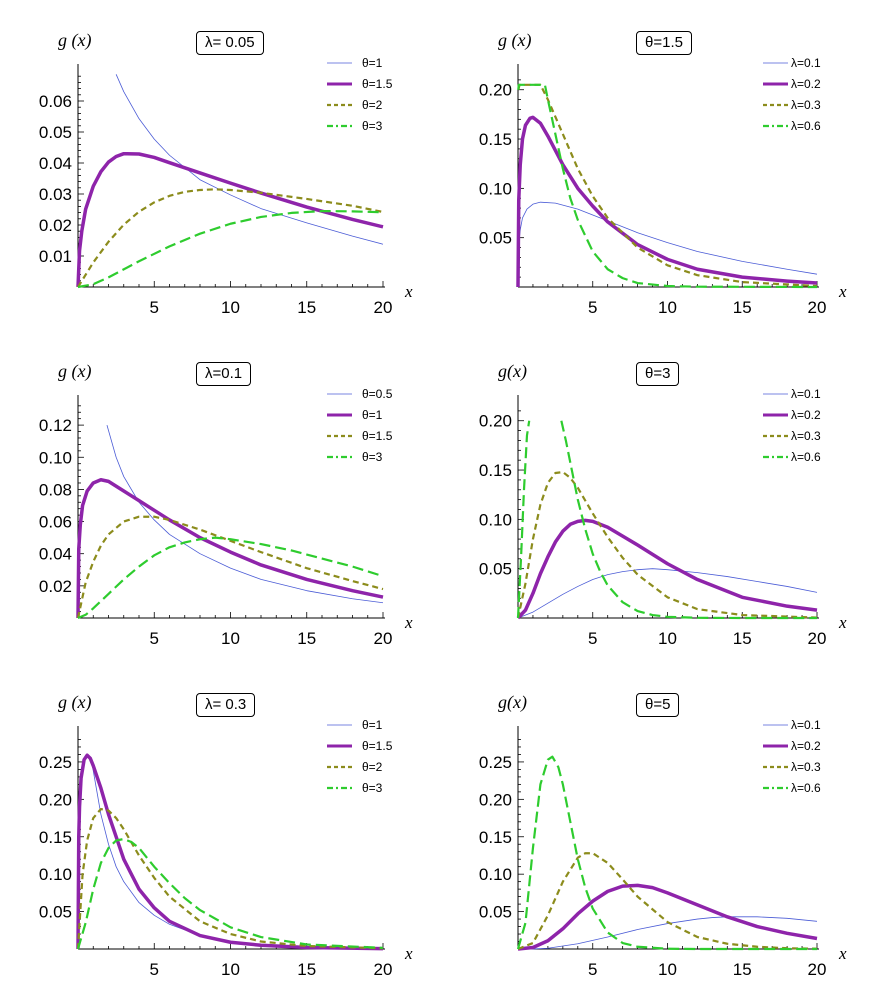 The height and width of the screenshot is (994, 872). I want to click on chart-title: θ=5, so click(658, 705).